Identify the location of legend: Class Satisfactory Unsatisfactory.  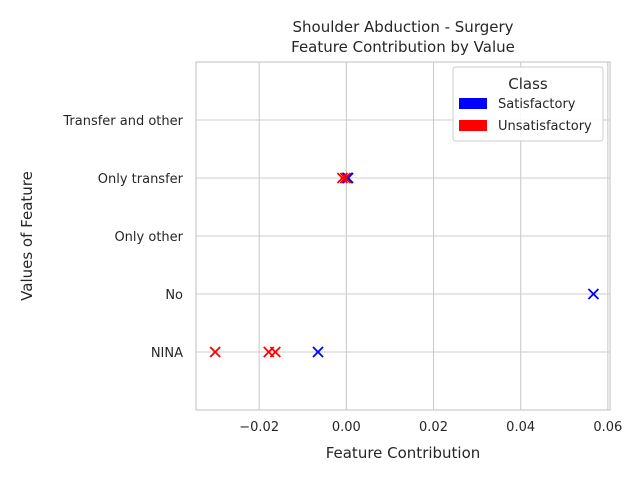
(528, 104).